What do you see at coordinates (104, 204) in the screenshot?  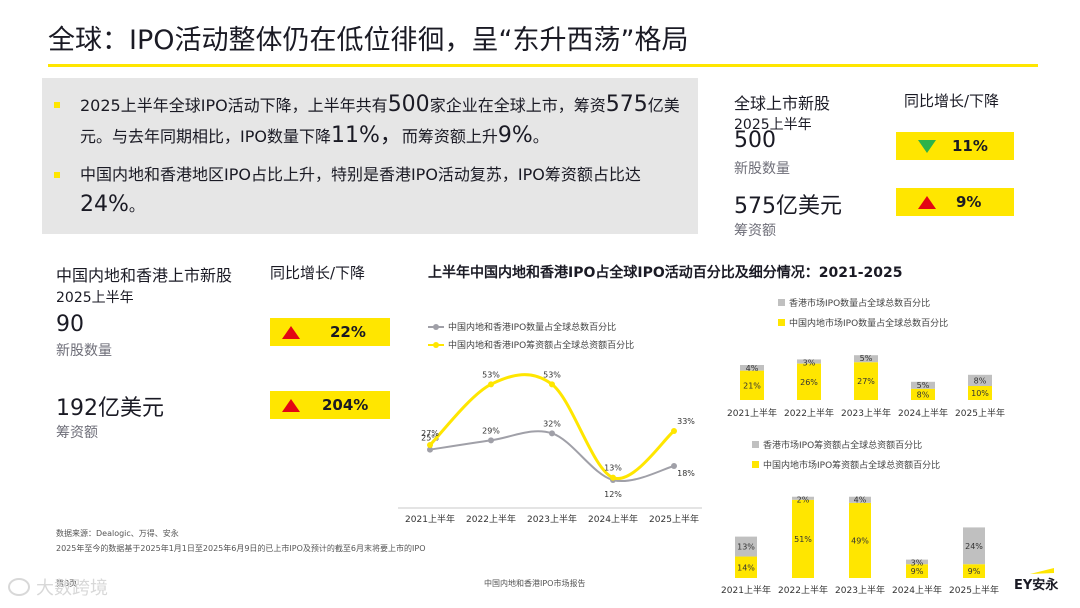 I see `bullet-highlight: 24%` at bounding box center [104, 204].